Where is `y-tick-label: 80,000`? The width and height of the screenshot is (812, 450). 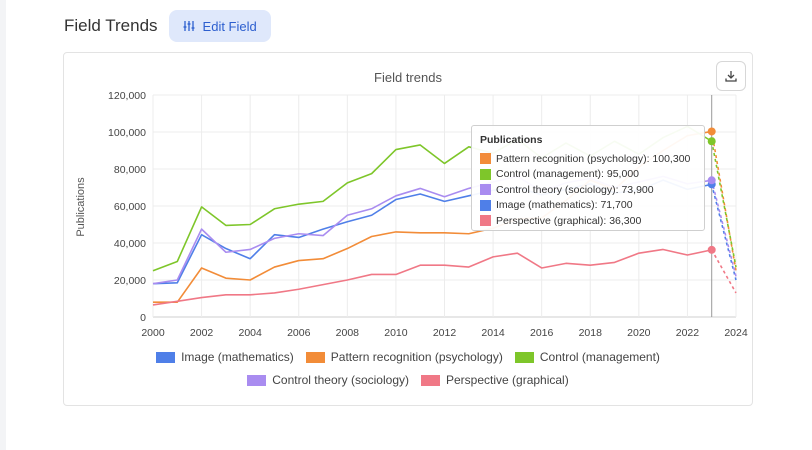
y-tick-label: 80,000 is located at coordinates (130, 170).